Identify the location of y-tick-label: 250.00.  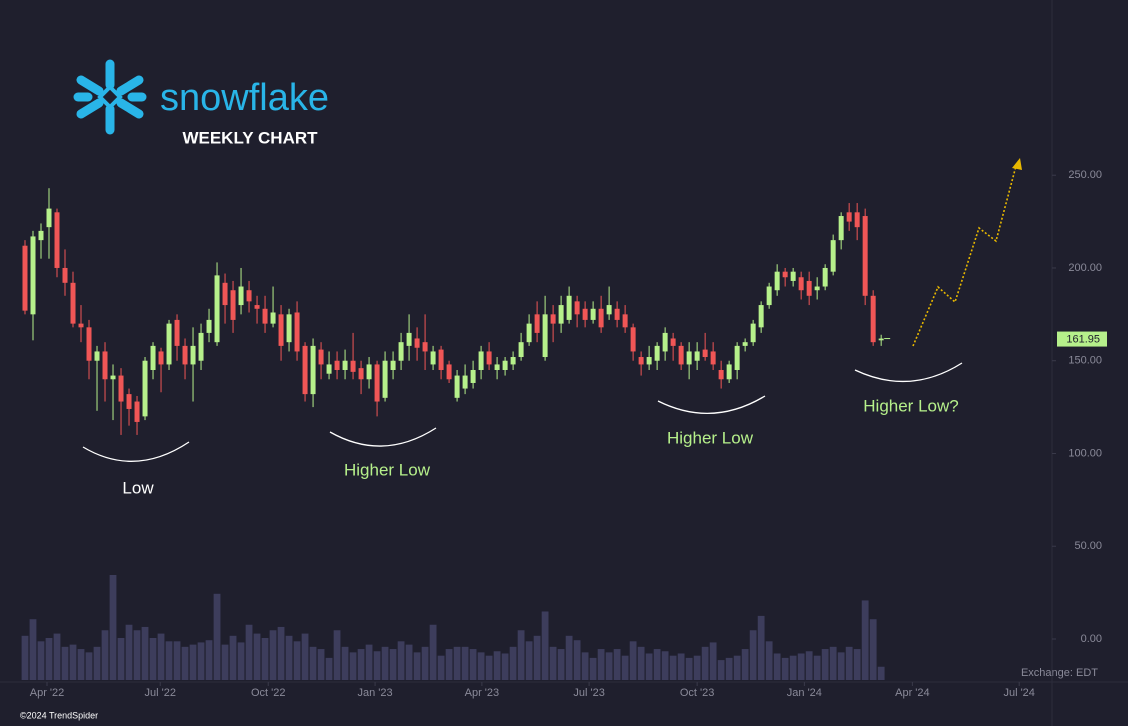
(1085, 175).